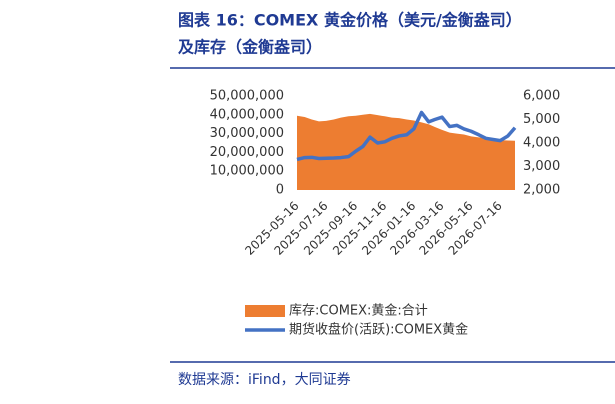 This screenshot has height=404, width=615. Describe the element at coordinates (406, 136) in the screenshot. I see `price-line` at that location.